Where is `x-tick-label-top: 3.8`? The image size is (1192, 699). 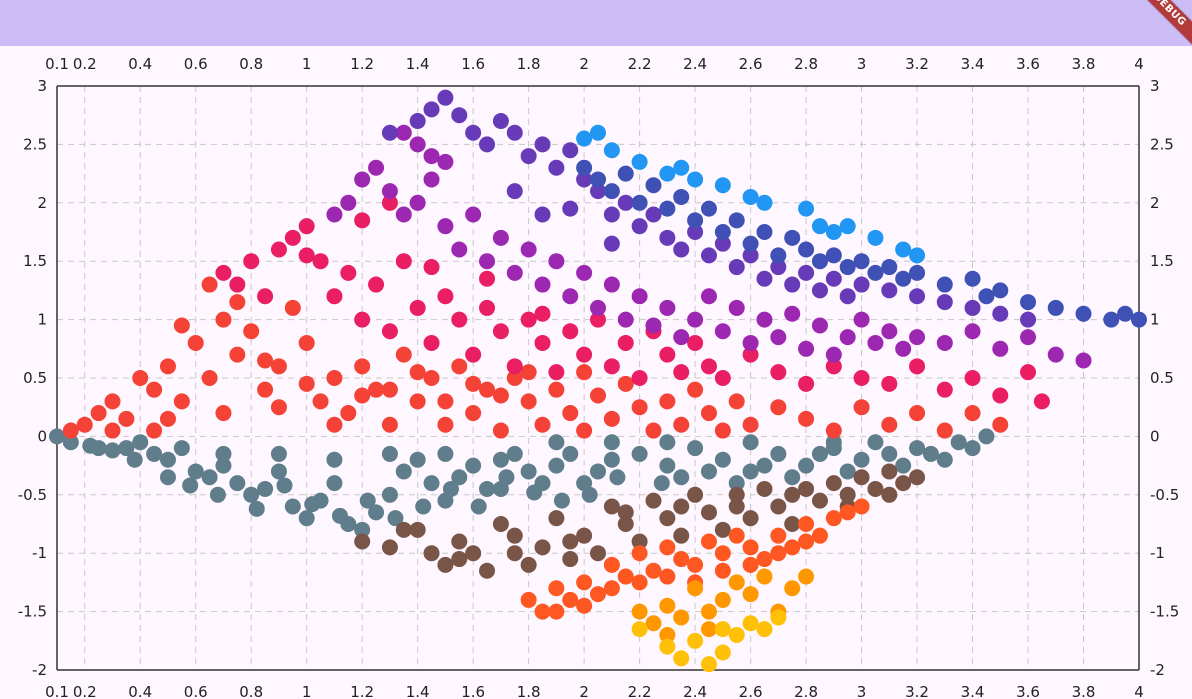 x-tick-label-top: 3.8 is located at coordinates (1084, 64).